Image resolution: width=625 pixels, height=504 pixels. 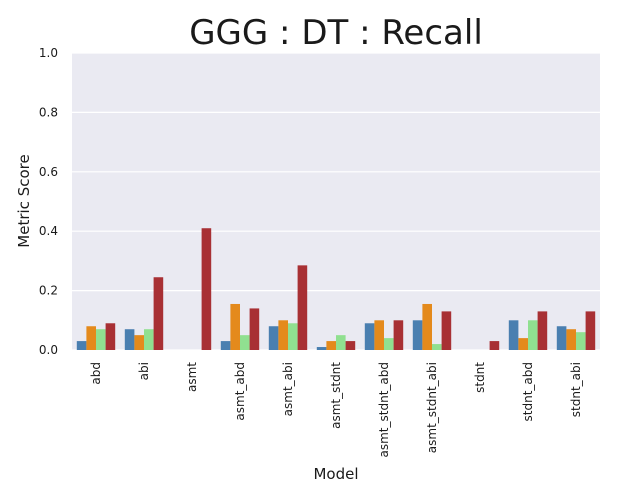 What do you see at coordinates (576, 389) in the screenshot?
I see `x-tick-label: stdnt_abi` at bounding box center [576, 389].